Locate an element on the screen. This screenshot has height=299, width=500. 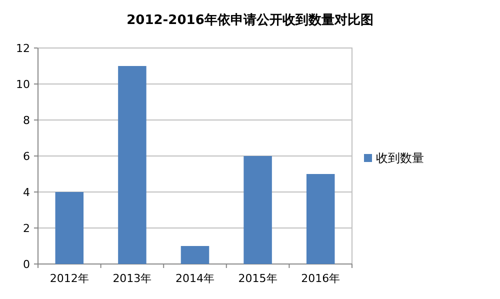
x-tick-label: 2015年 is located at coordinates (258, 278).